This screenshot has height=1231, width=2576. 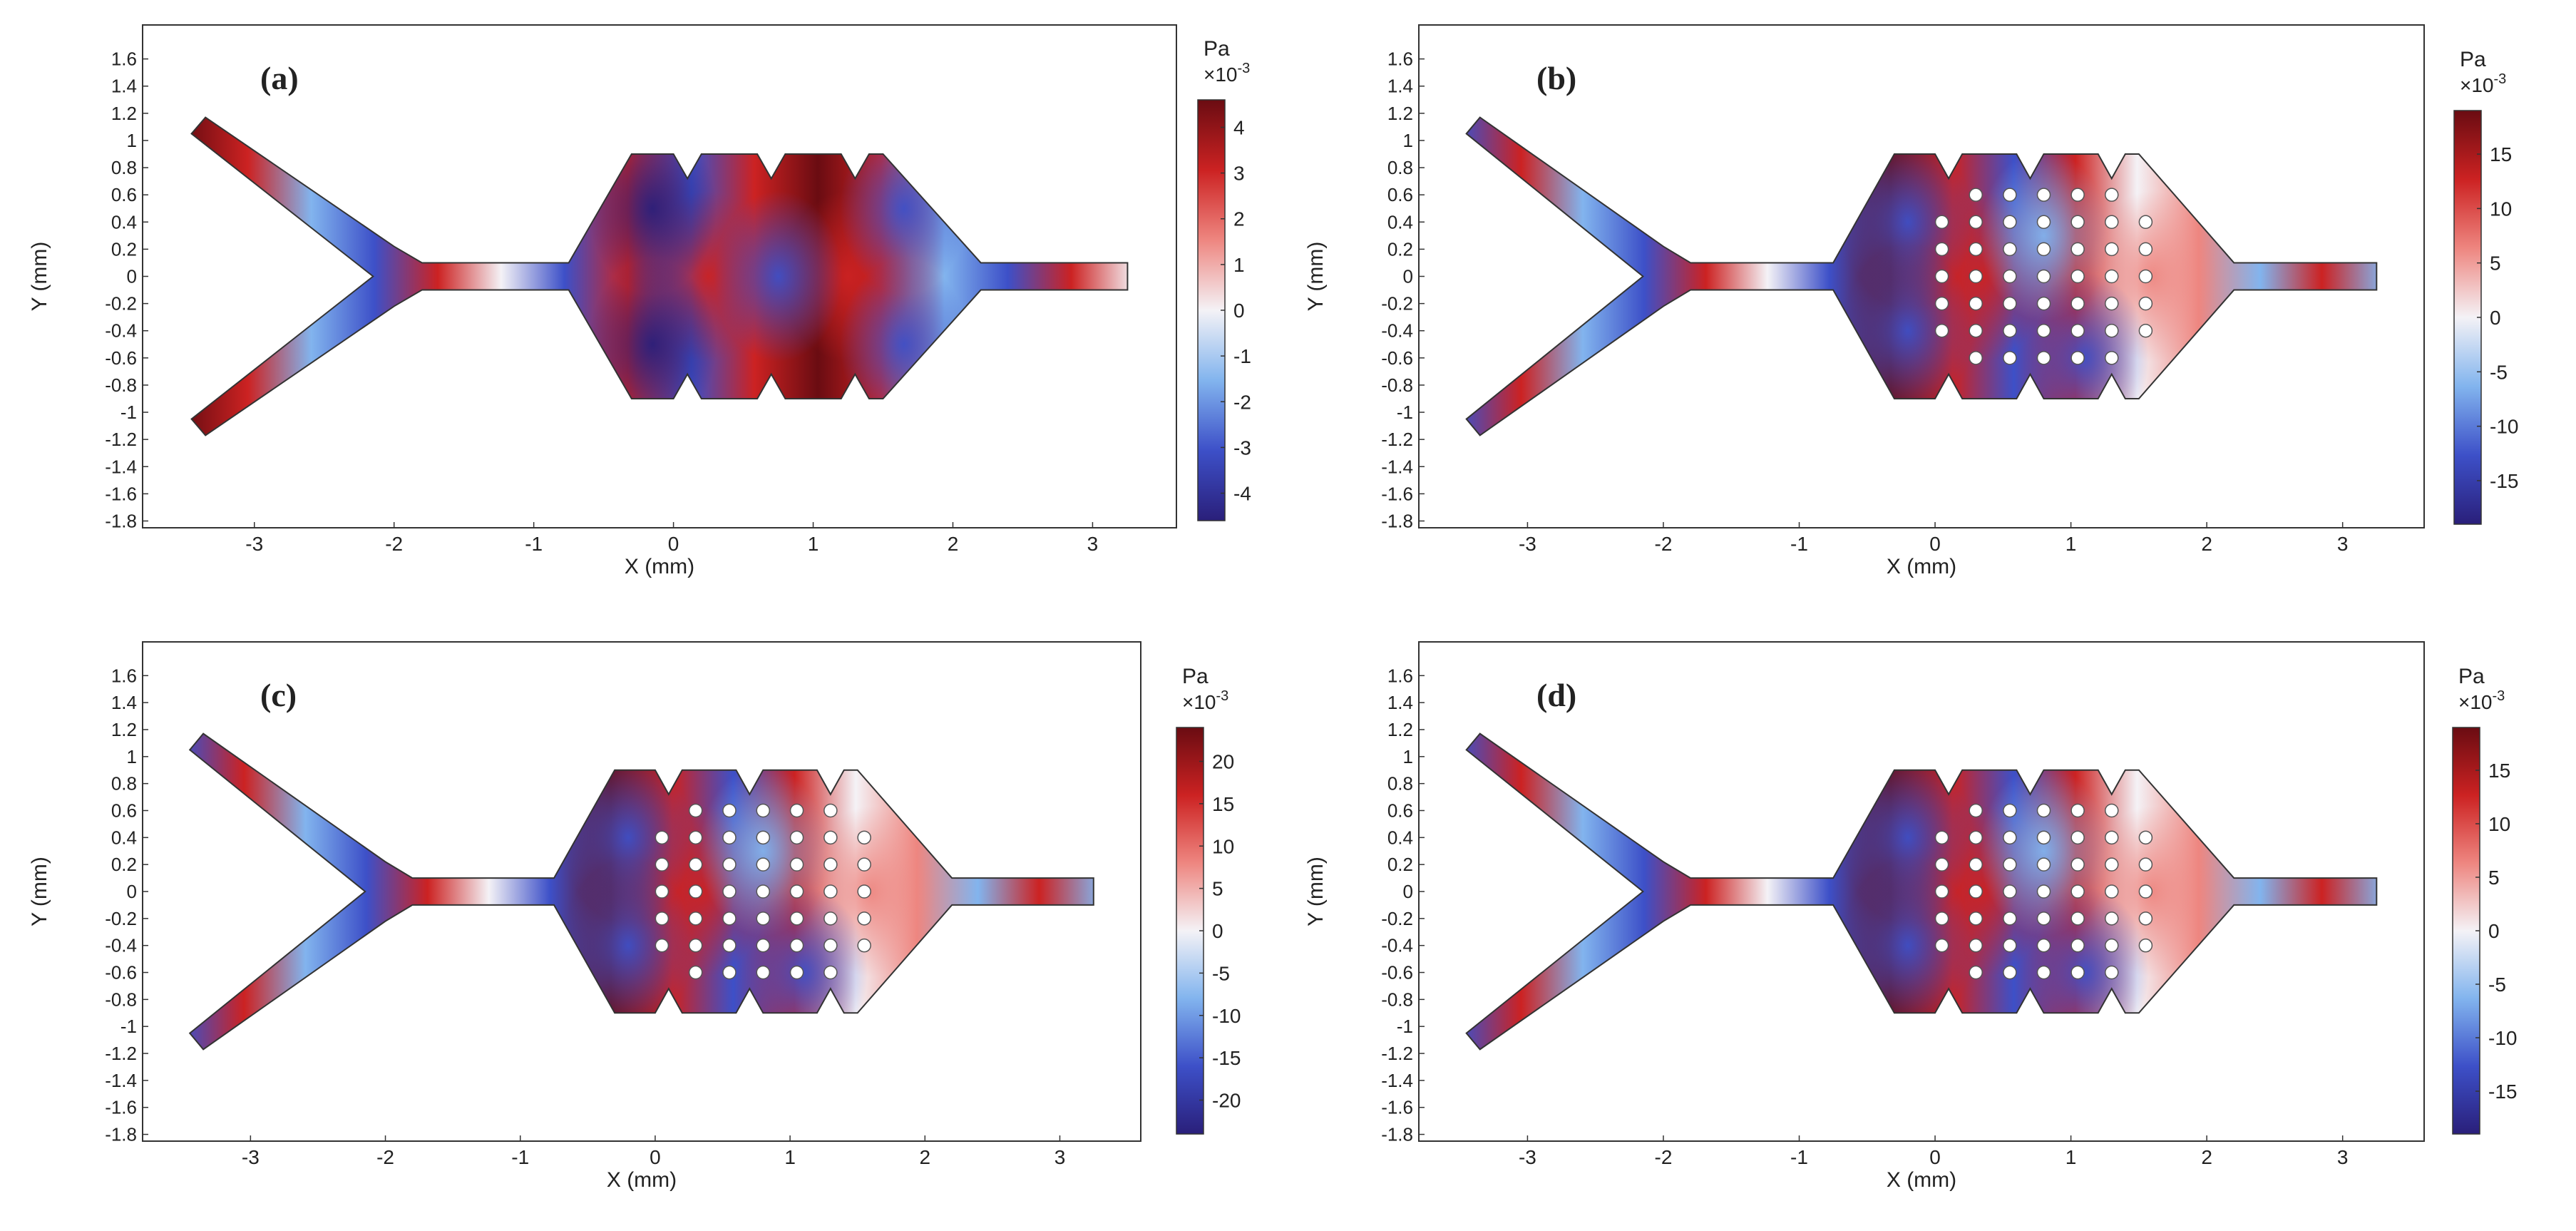 I want to click on x-tick-label: 0, so click(x=673, y=544).